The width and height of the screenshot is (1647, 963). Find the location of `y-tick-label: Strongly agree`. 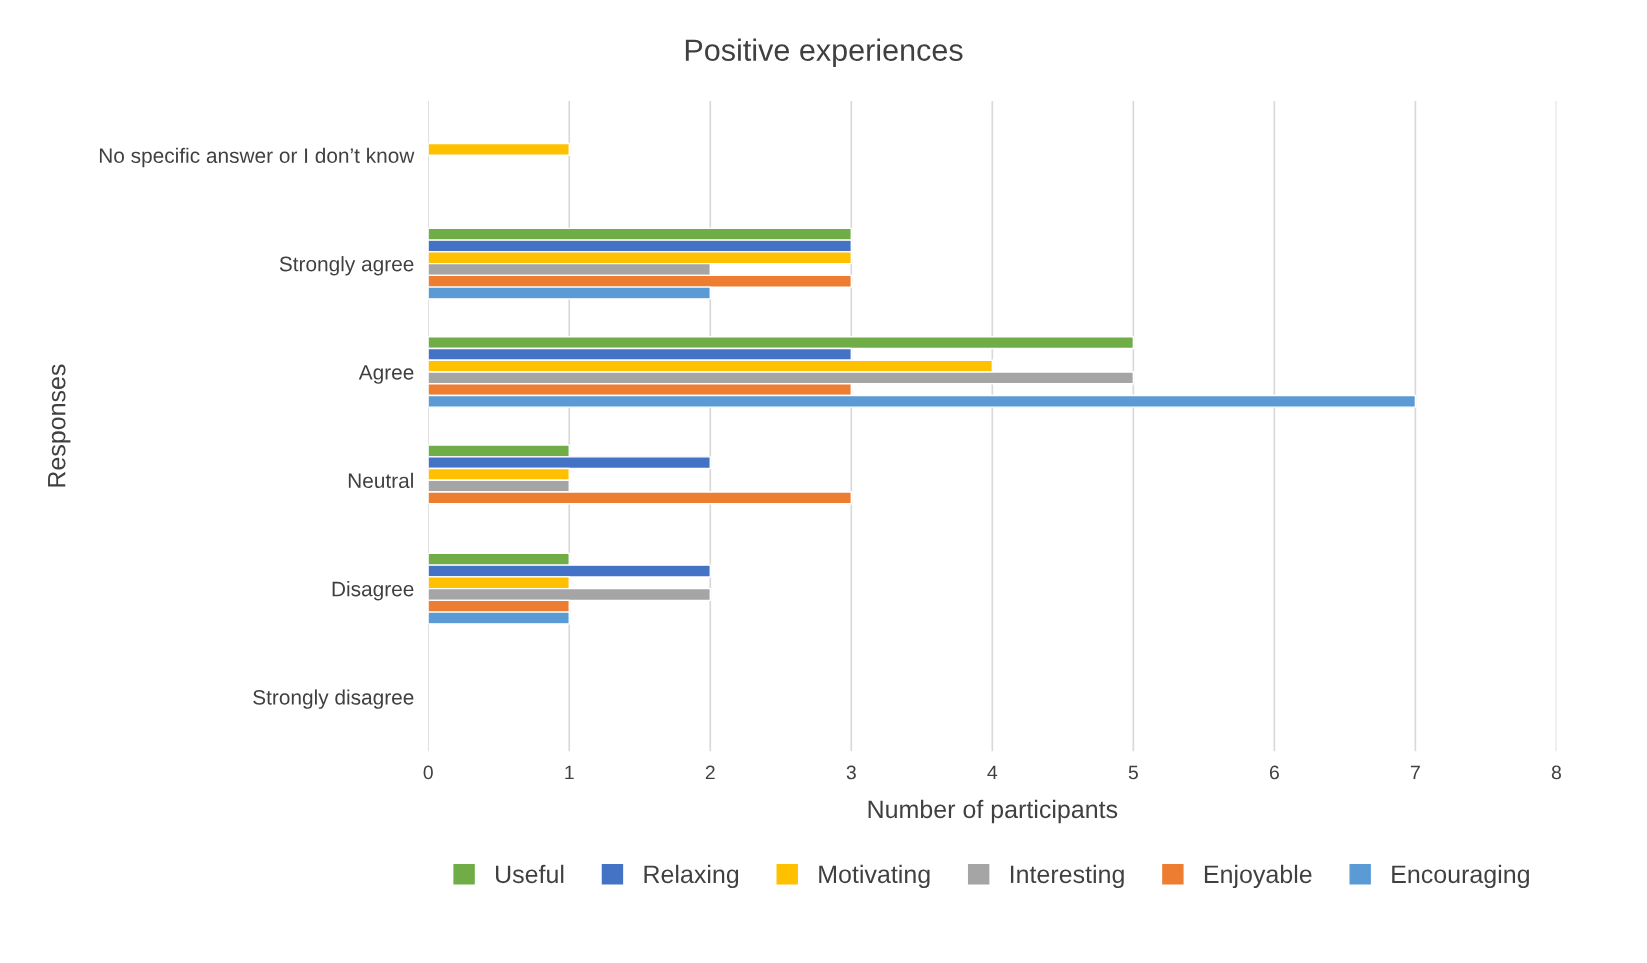

y-tick-label: Strongly agree is located at coordinates (346, 266).